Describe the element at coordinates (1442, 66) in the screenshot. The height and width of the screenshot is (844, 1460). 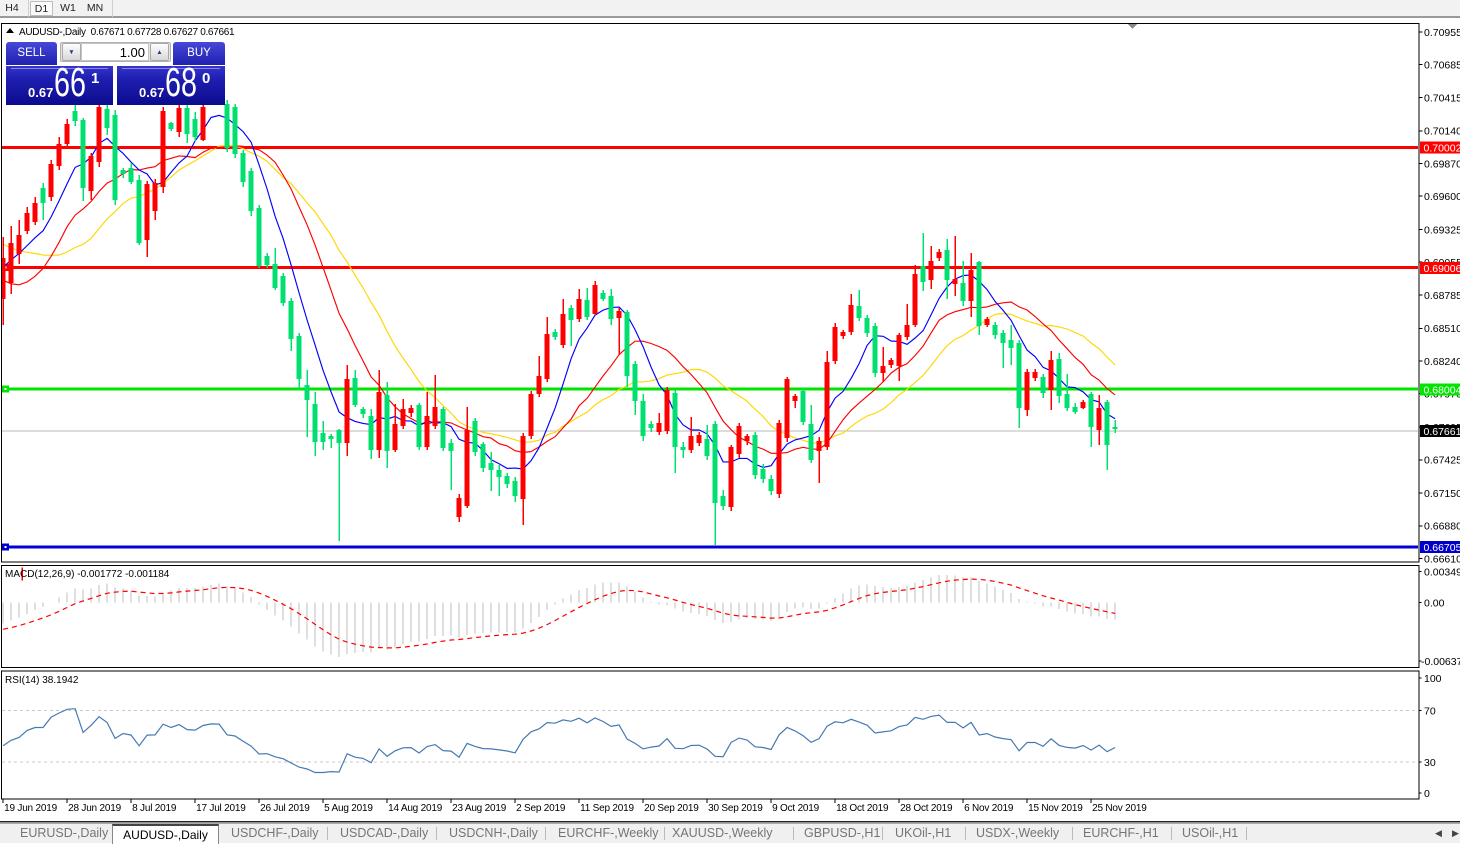
I see `svg-text: 0.70685` at that location.